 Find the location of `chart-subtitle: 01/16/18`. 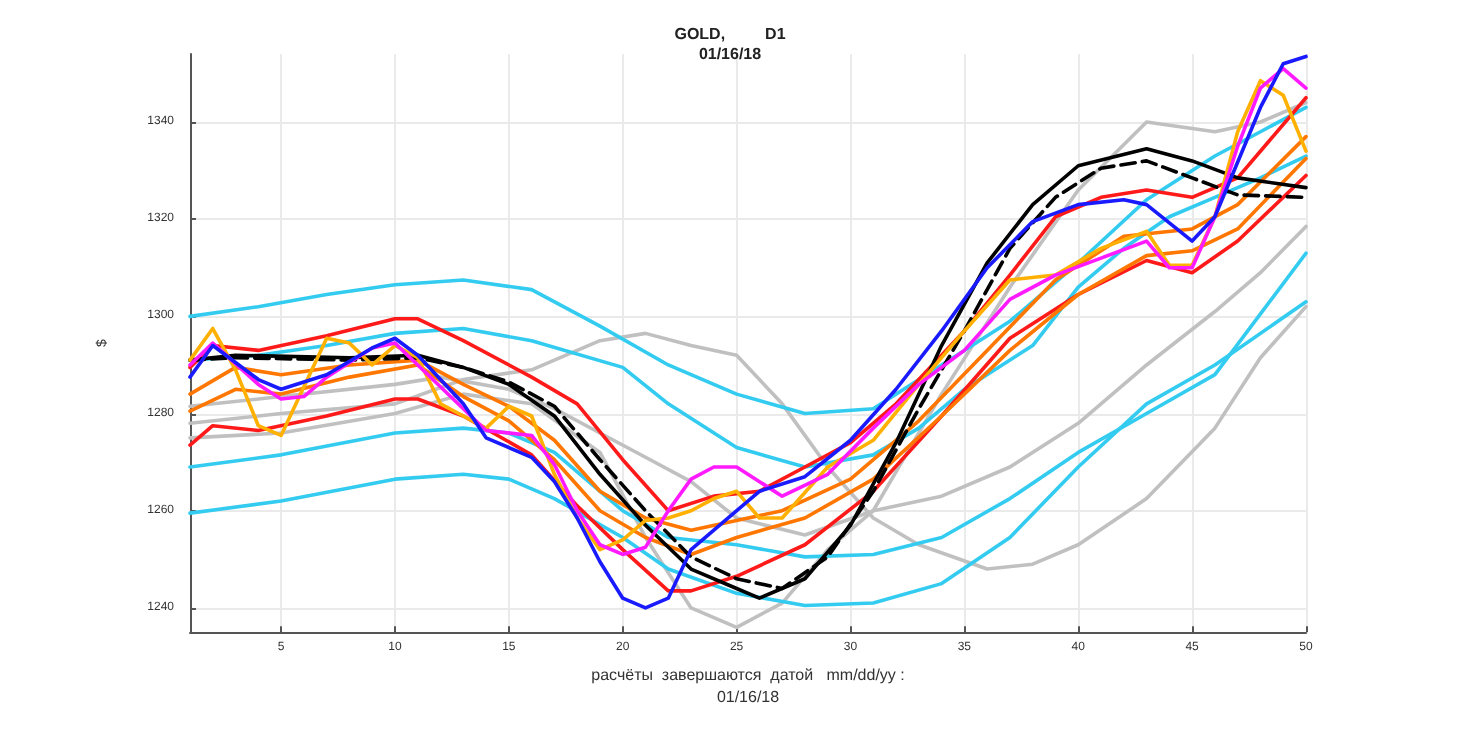

chart-subtitle: 01/16/18 is located at coordinates (730, 54).